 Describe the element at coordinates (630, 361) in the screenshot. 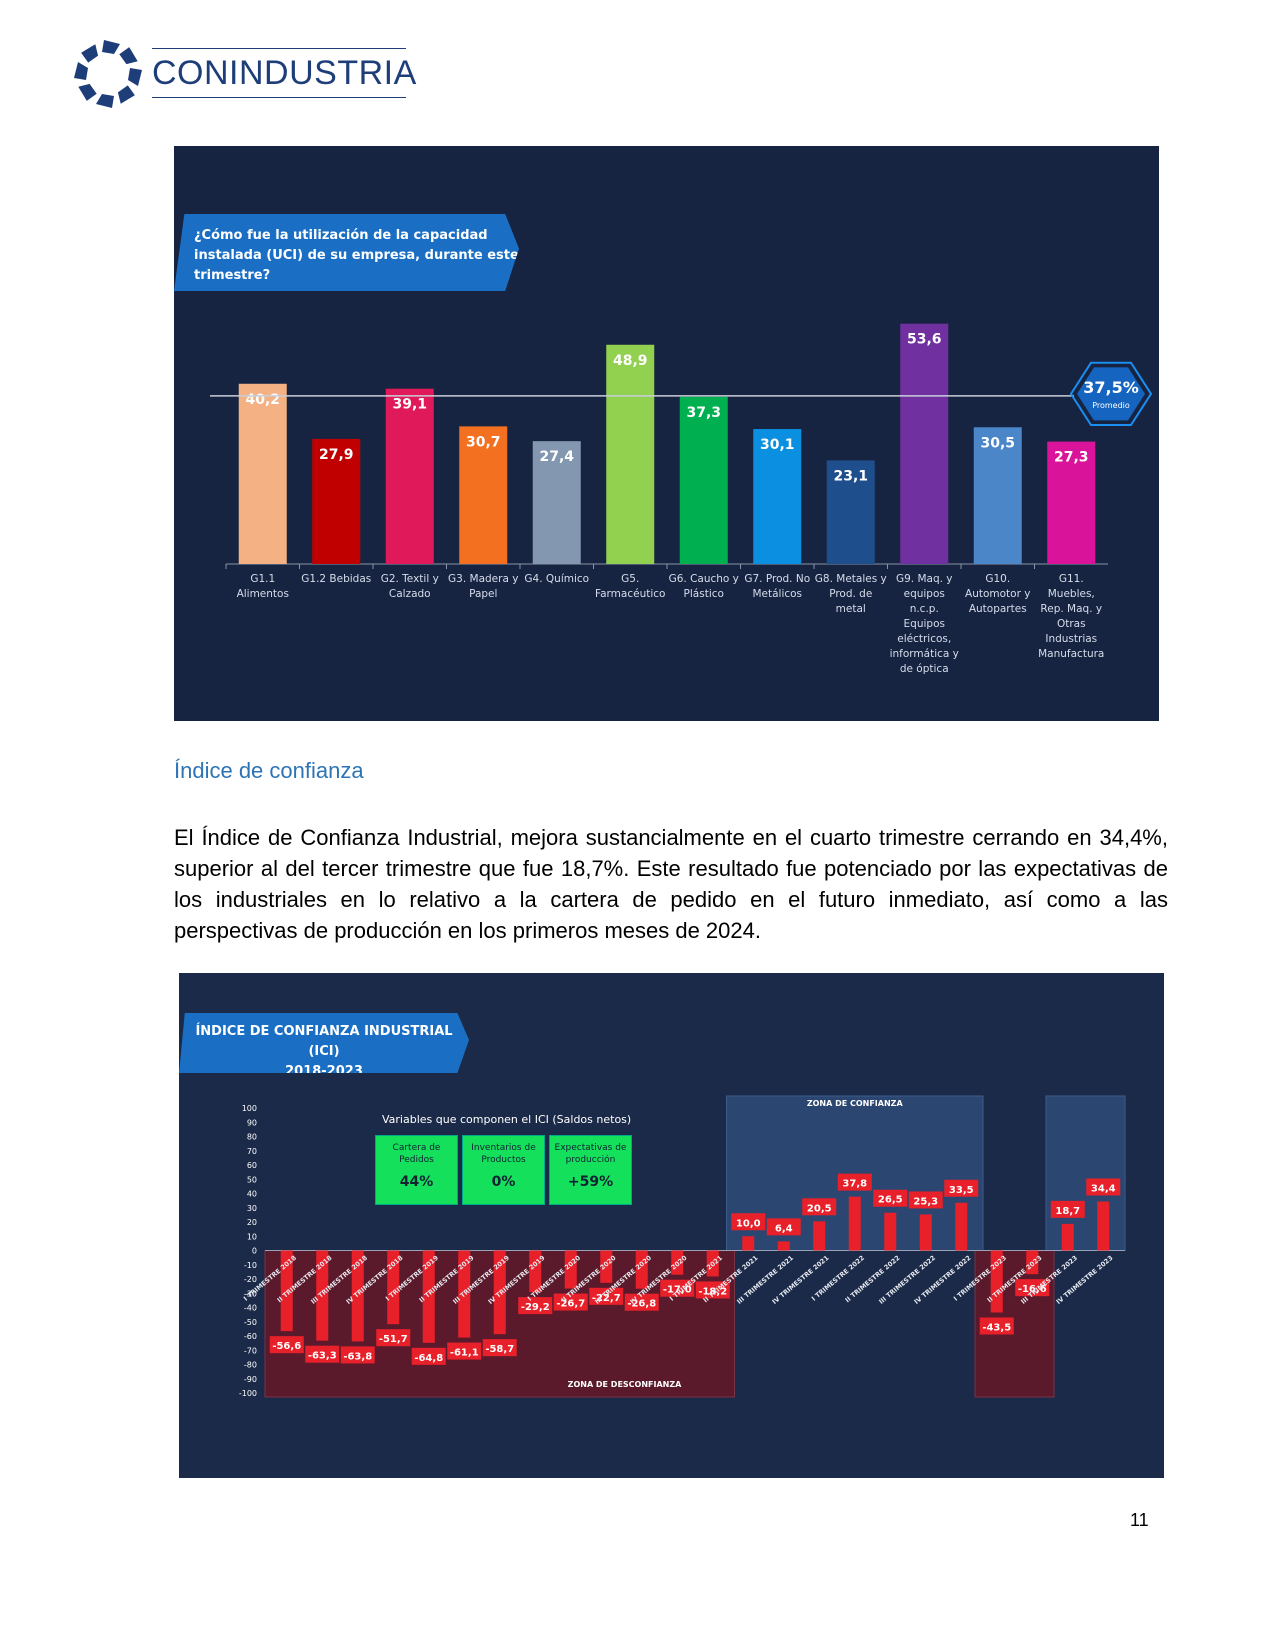

I see `value-label: 48,9` at that location.